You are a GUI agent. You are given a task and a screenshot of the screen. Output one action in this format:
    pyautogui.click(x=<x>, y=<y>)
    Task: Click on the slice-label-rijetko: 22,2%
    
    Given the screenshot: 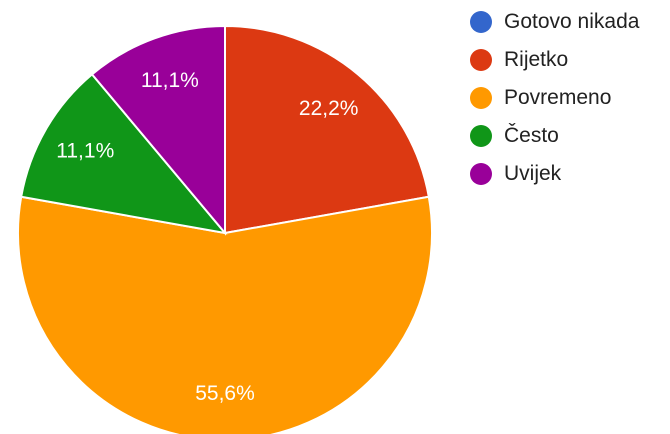 What is the action you would take?
    pyautogui.click(x=329, y=108)
    